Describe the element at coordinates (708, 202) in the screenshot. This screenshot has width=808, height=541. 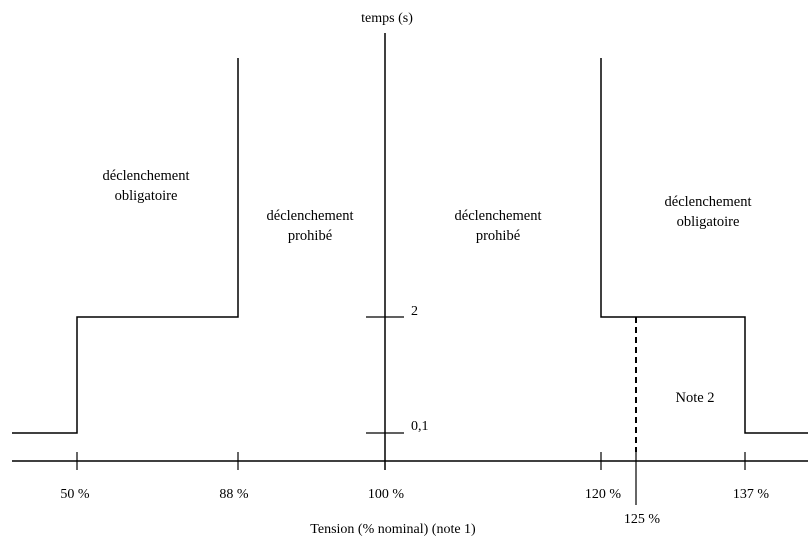
I see `region-right-obligatoire-line1: déclenchement` at that location.